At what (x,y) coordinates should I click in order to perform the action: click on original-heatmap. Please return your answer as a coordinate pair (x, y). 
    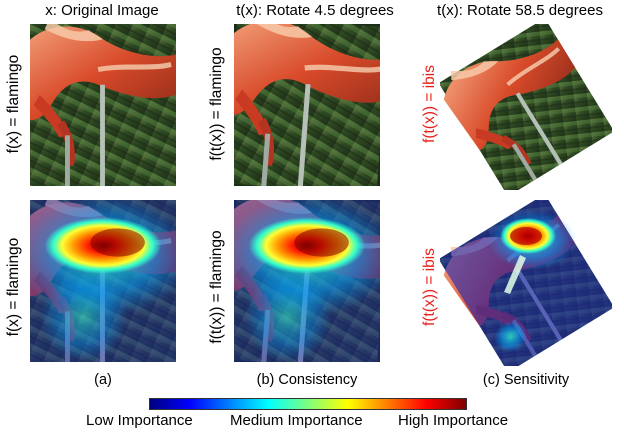
    Looking at the image, I should click on (103, 281).